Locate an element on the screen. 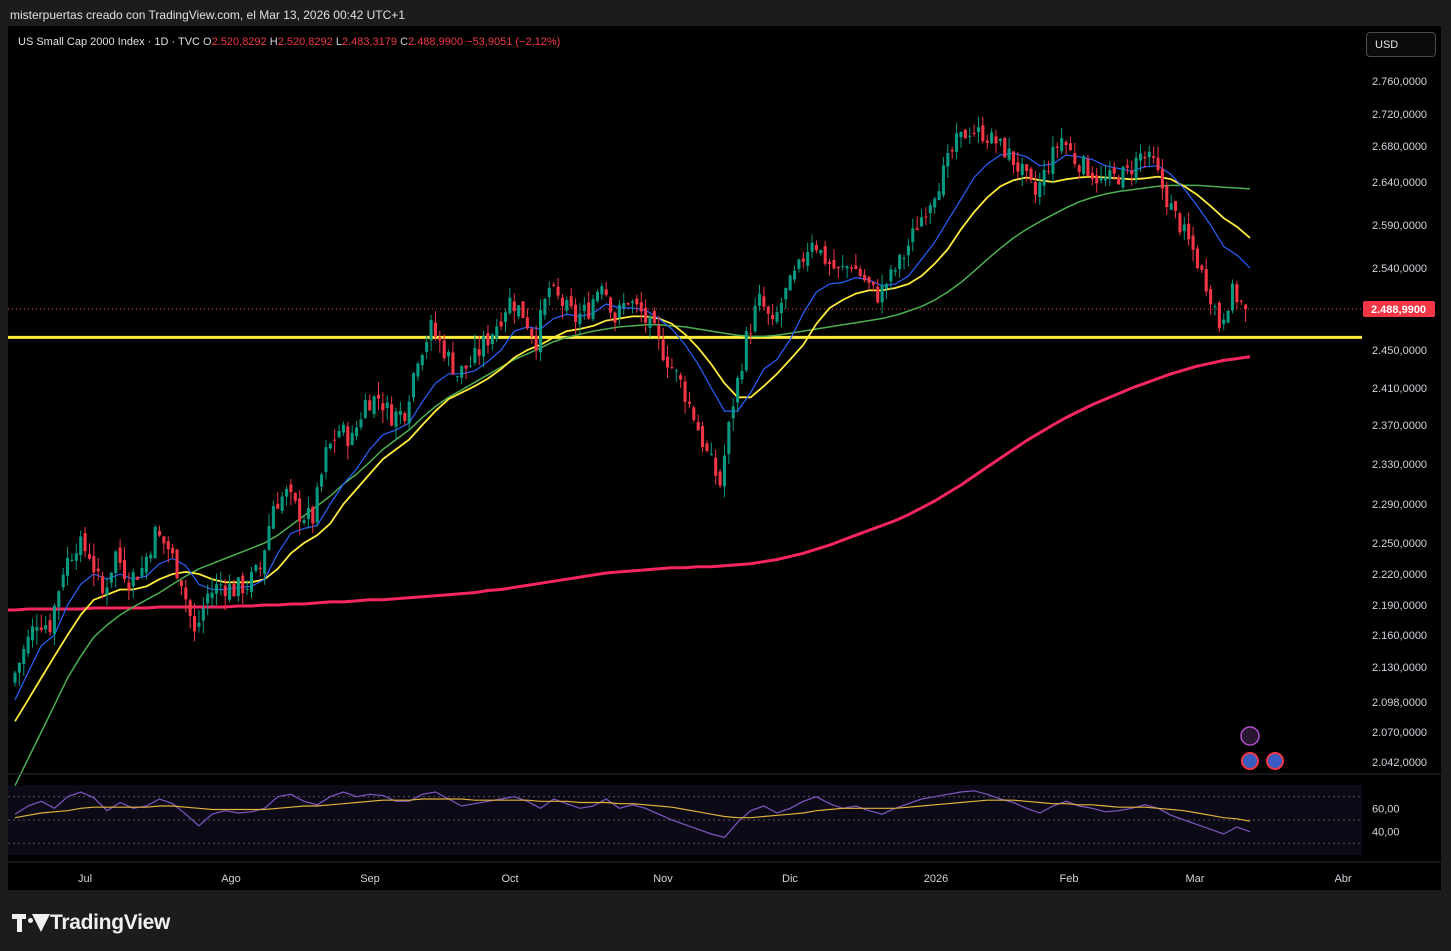 The image size is (1451, 951). price-tick-label: 2.590,0000 is located at coordinates (1399, 226).